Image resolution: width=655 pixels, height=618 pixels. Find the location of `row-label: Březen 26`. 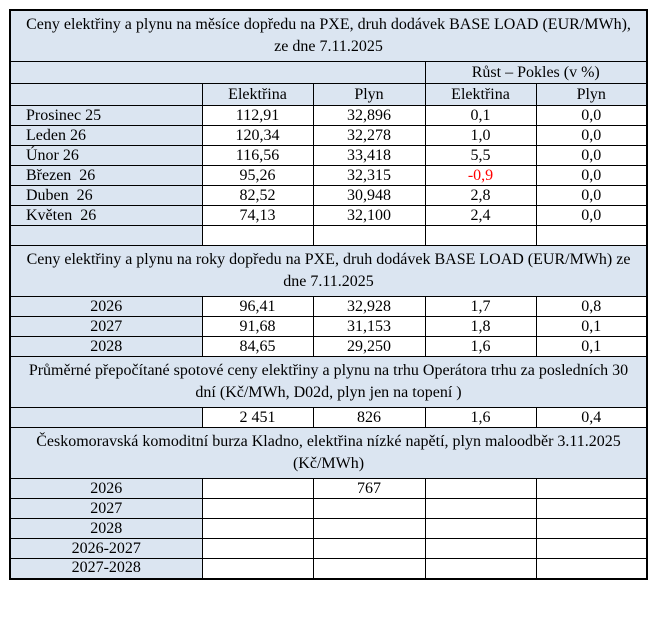

row-label: Březen 26 is located at coordinates (106, 175).